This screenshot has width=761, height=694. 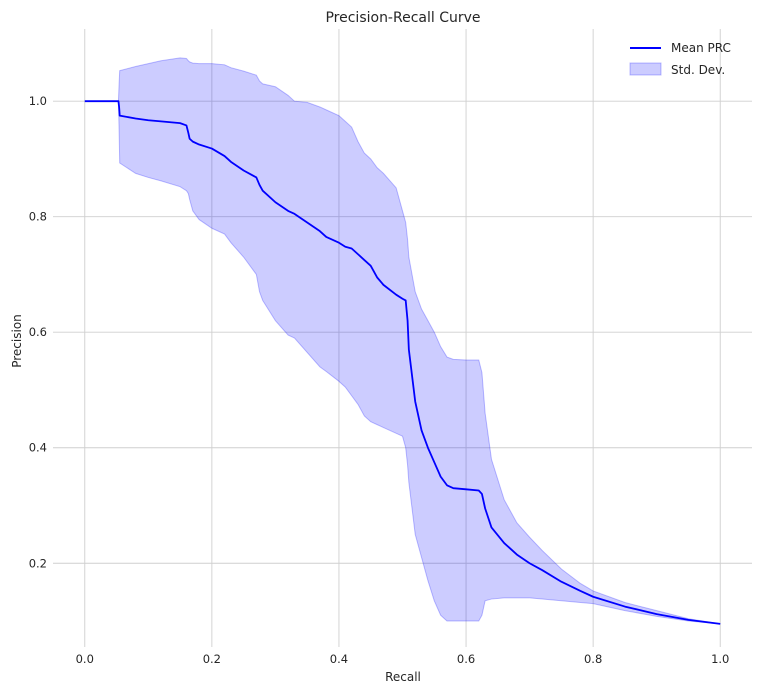 I want to click on x-tick-label: 0.6, so click(x=466, y=659).